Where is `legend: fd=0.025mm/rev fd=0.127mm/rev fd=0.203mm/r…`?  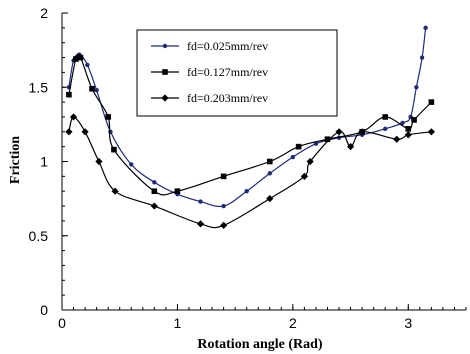
legend: fd=0.025mm/rev fd=0.127mm/rev fd=0.203mm/r… is located at coordinates (237, 73).